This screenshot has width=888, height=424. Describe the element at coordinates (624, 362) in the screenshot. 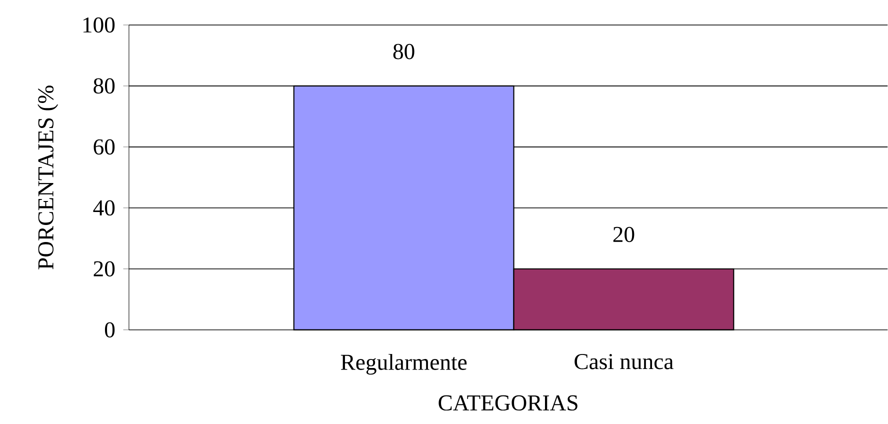

I see `x-tick-label: Casi nunca` at that location.